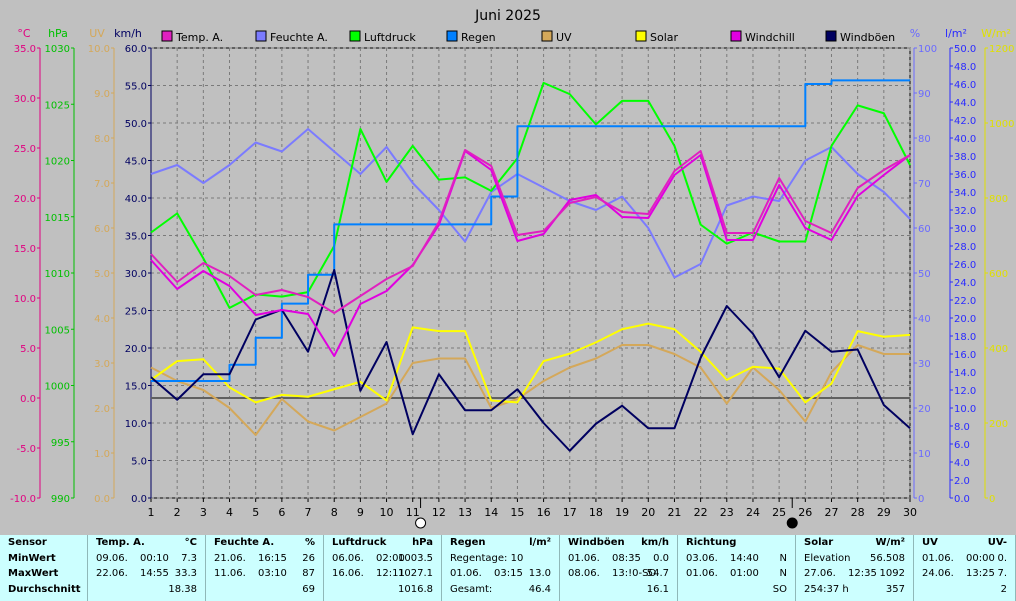  What do you see at coordinates (102, 139) in the screenshot?
I see `axis-tick-label-uv: 8.0` at bounding box center [102, 139].